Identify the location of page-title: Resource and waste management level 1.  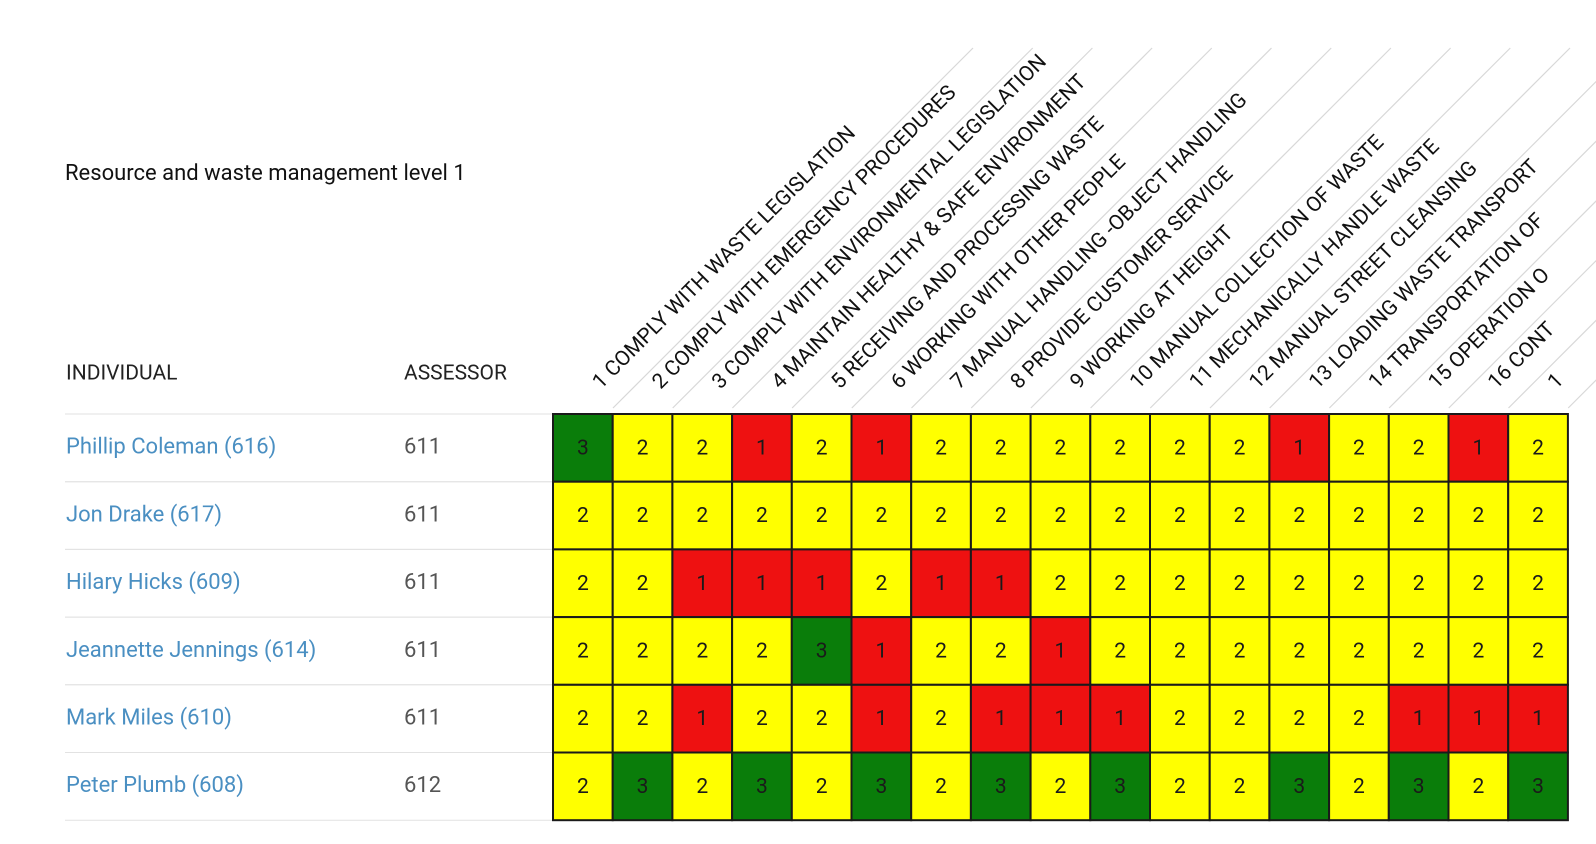
(265, 173).